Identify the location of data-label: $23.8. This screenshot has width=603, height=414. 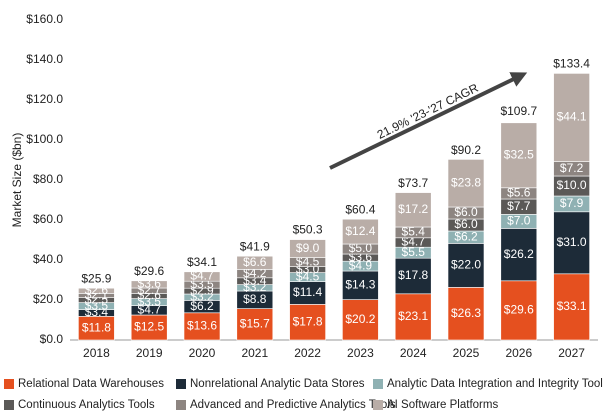
(466, 182).